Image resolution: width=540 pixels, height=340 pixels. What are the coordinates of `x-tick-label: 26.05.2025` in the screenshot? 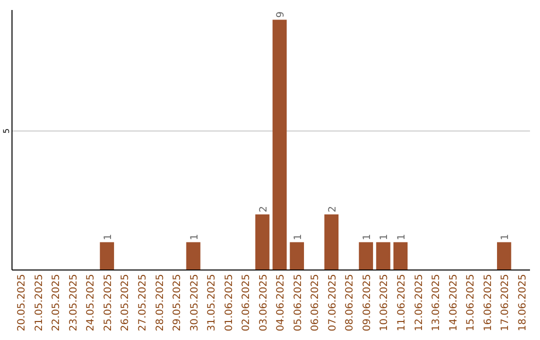 It's located at (126, 303).